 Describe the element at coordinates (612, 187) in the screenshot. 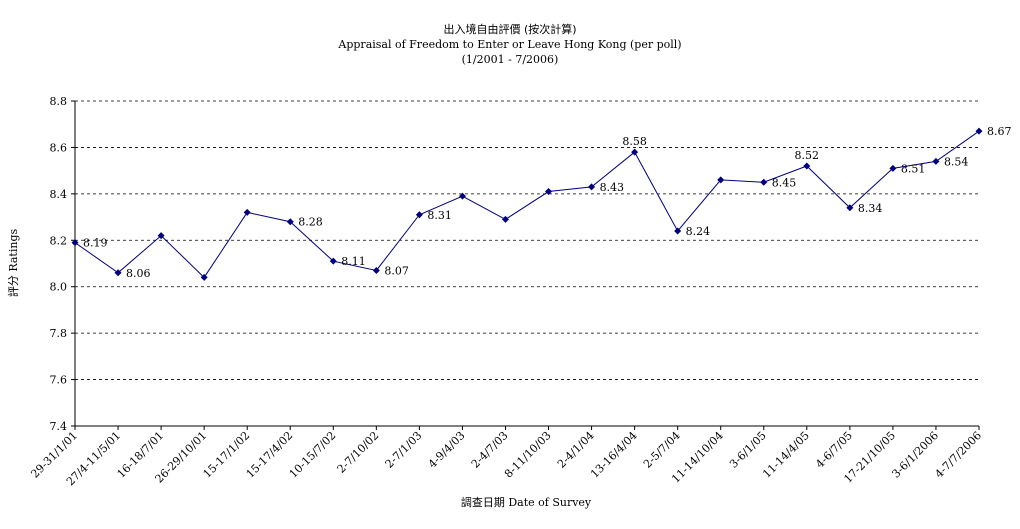

I see `data-label: 8.43` at that location.